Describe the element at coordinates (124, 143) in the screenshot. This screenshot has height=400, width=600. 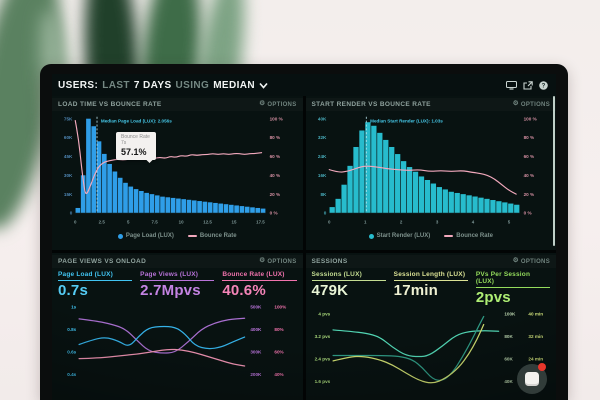
I see `tooltip-sub: 7s` at that location.